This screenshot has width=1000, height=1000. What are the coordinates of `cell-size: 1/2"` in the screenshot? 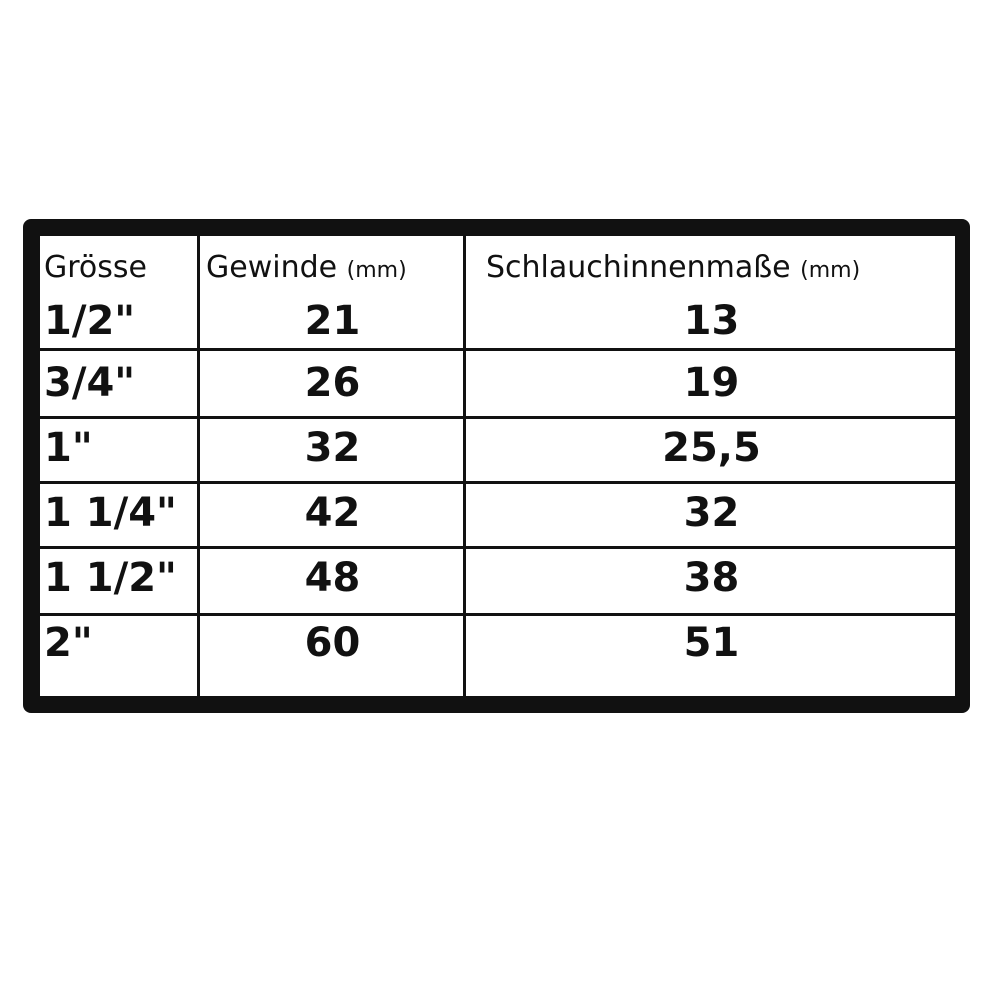 It's located at (90, 321).